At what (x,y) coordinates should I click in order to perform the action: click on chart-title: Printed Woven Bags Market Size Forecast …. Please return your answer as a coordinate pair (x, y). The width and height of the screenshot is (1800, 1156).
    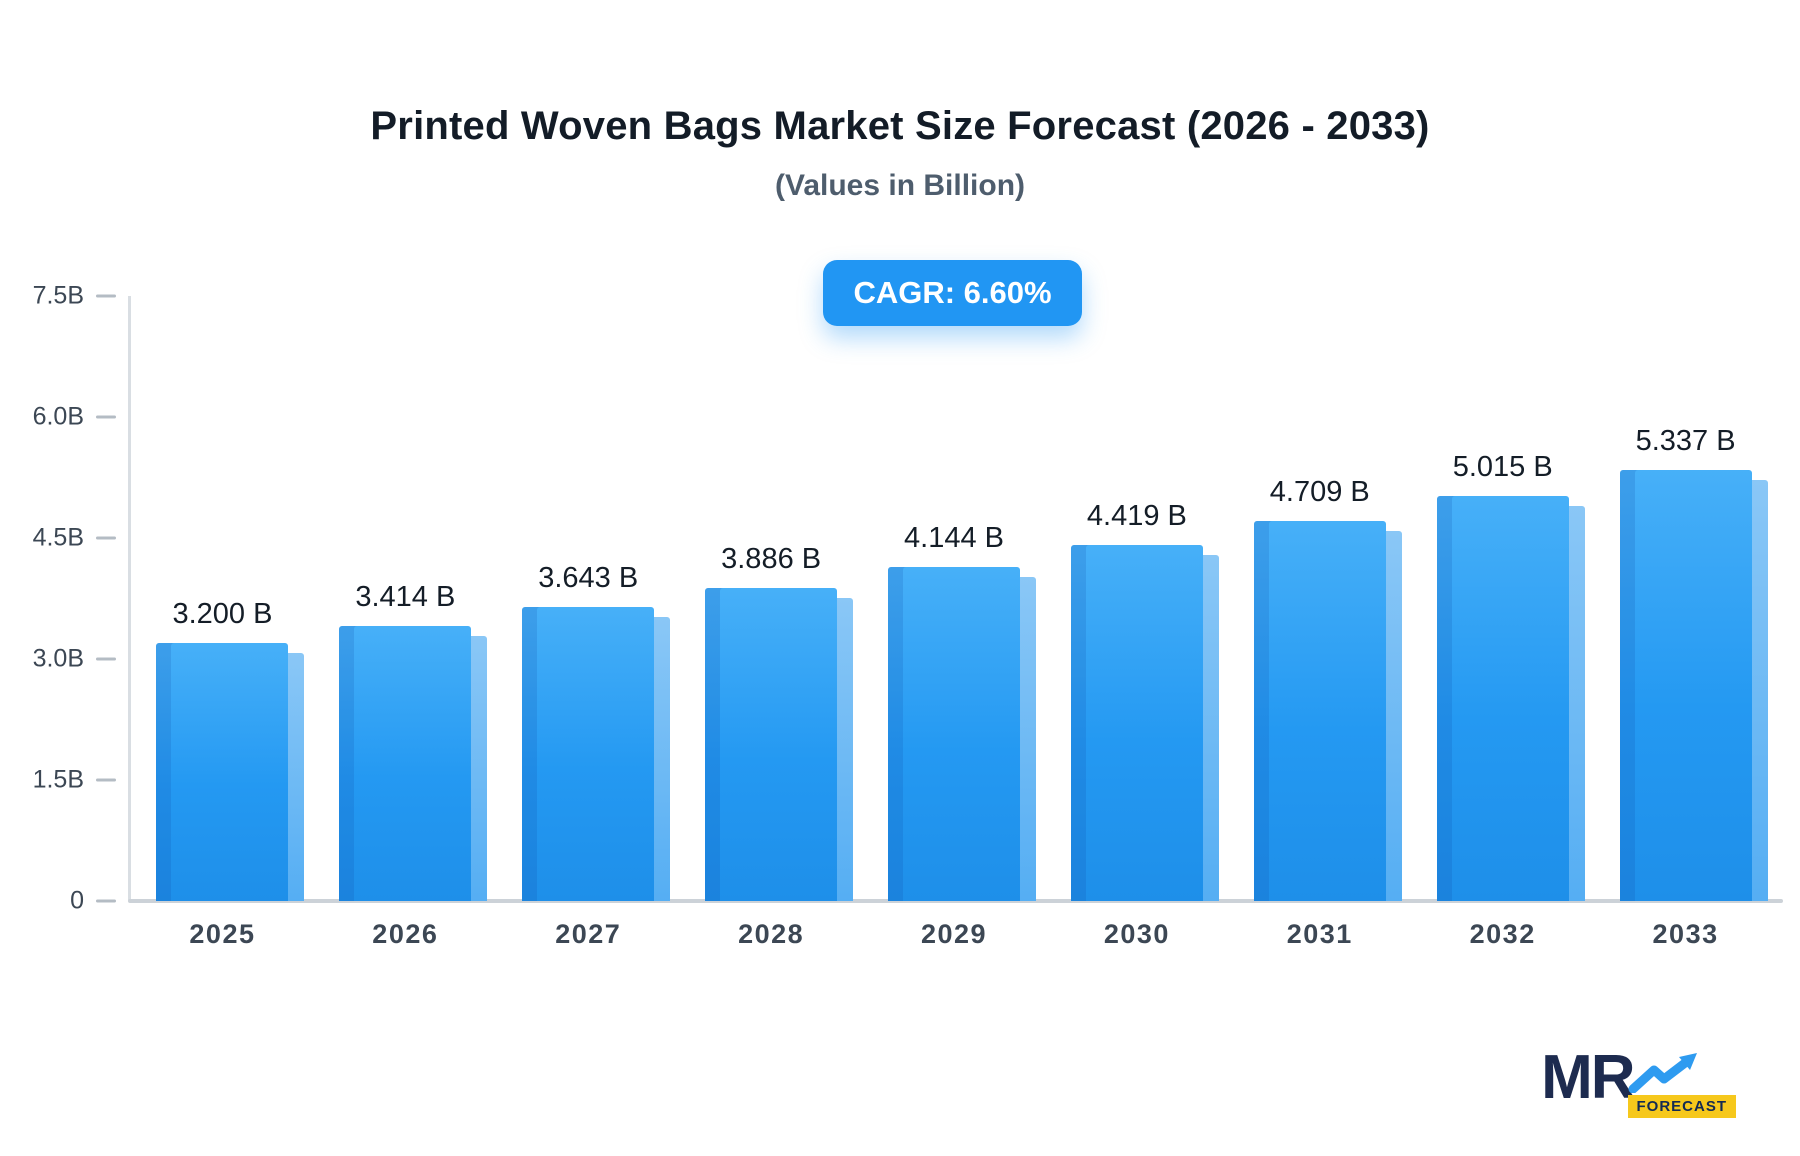
    Looking at the image, I should click on (900, 126).